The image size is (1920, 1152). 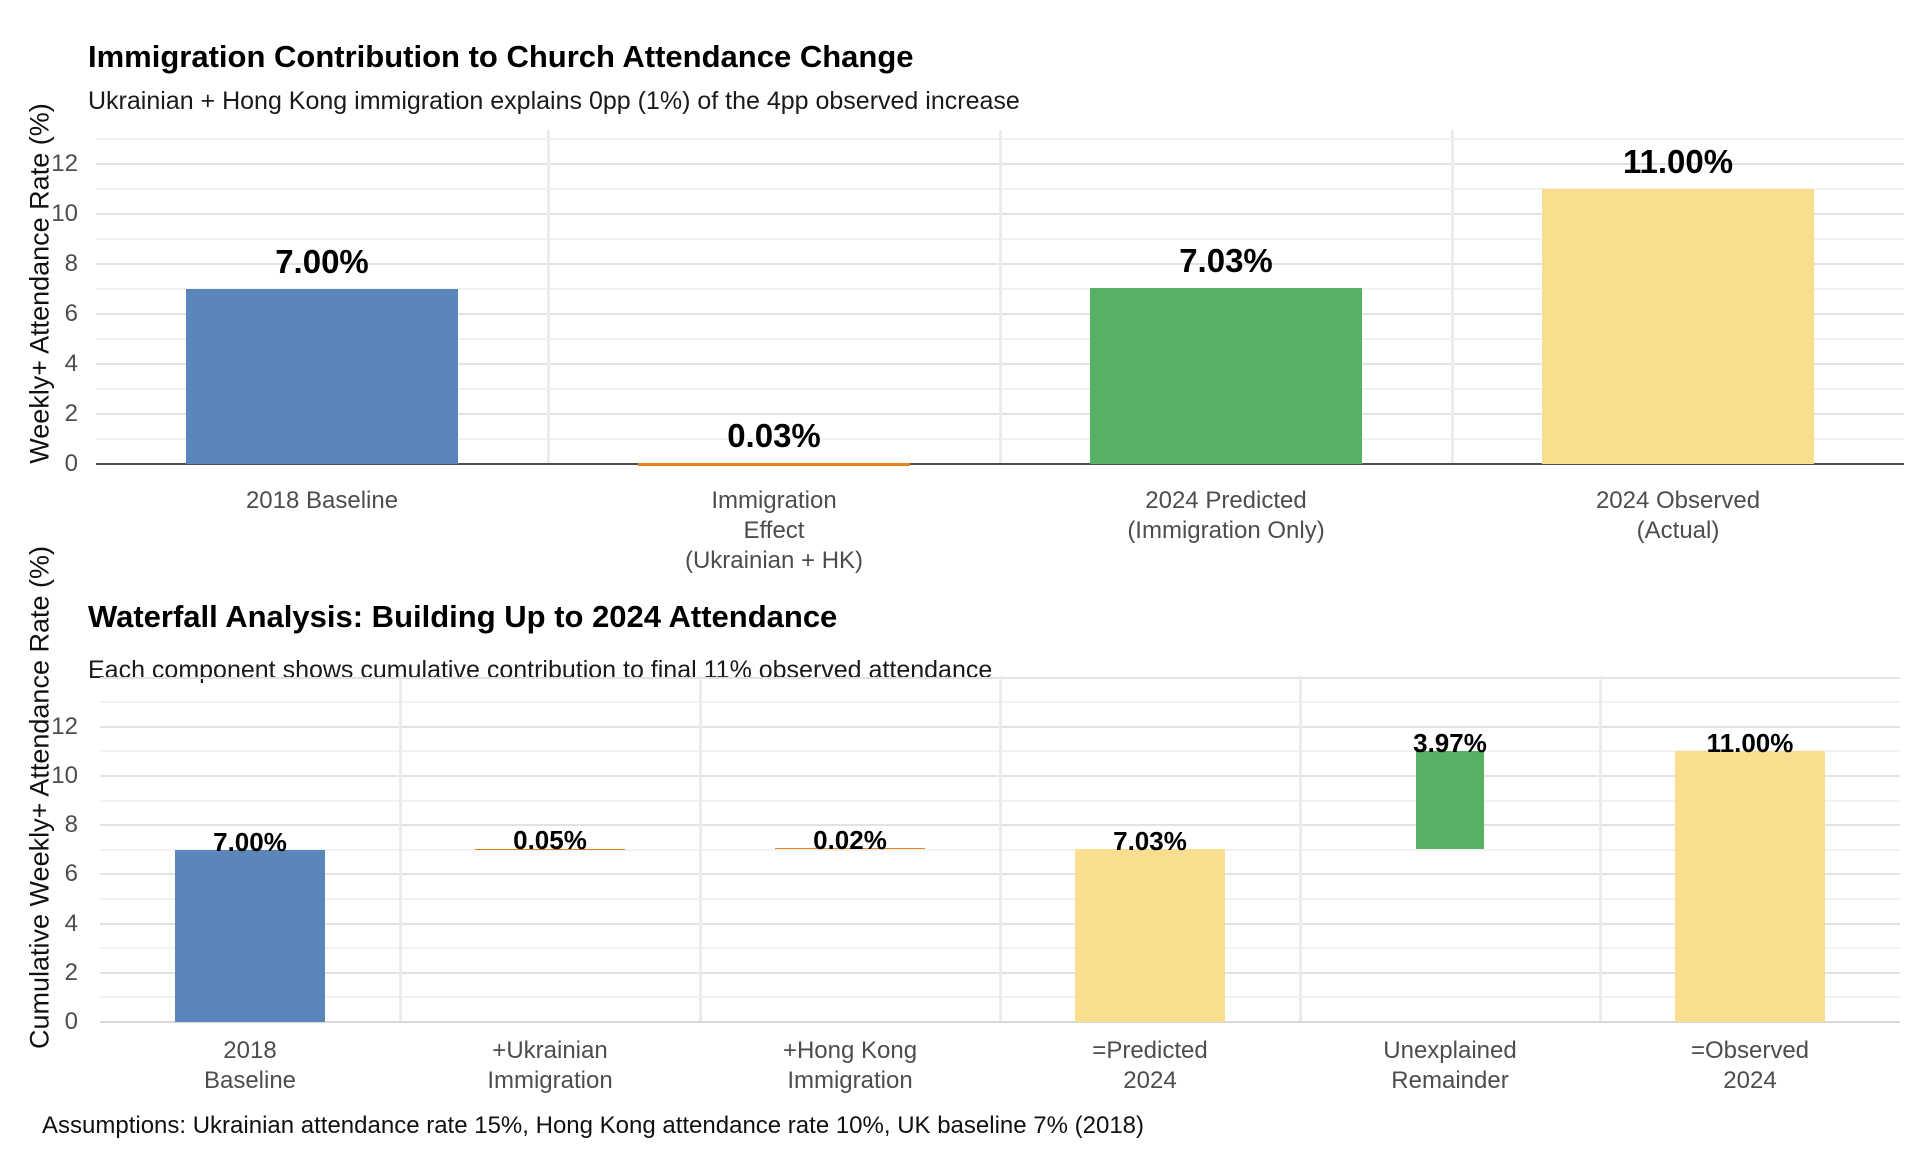 I want to click on x-category-label-hong-kong-immigration: +Hong Kong Immigration, so click(x=850, y=1065).